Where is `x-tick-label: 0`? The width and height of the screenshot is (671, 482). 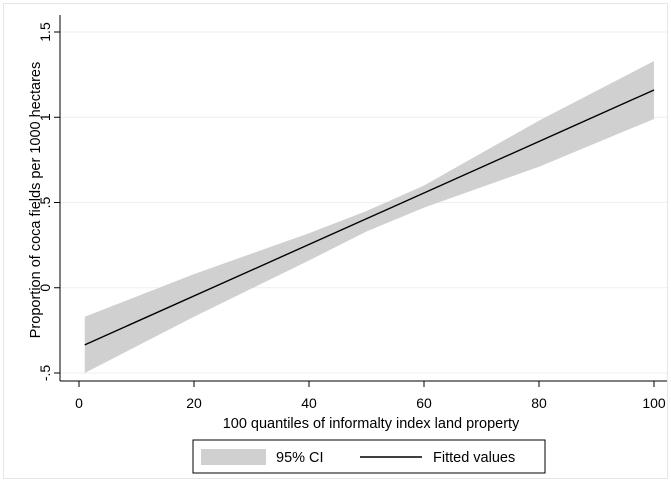
x-tick-label: 0 is located at coordinates (79, 403).